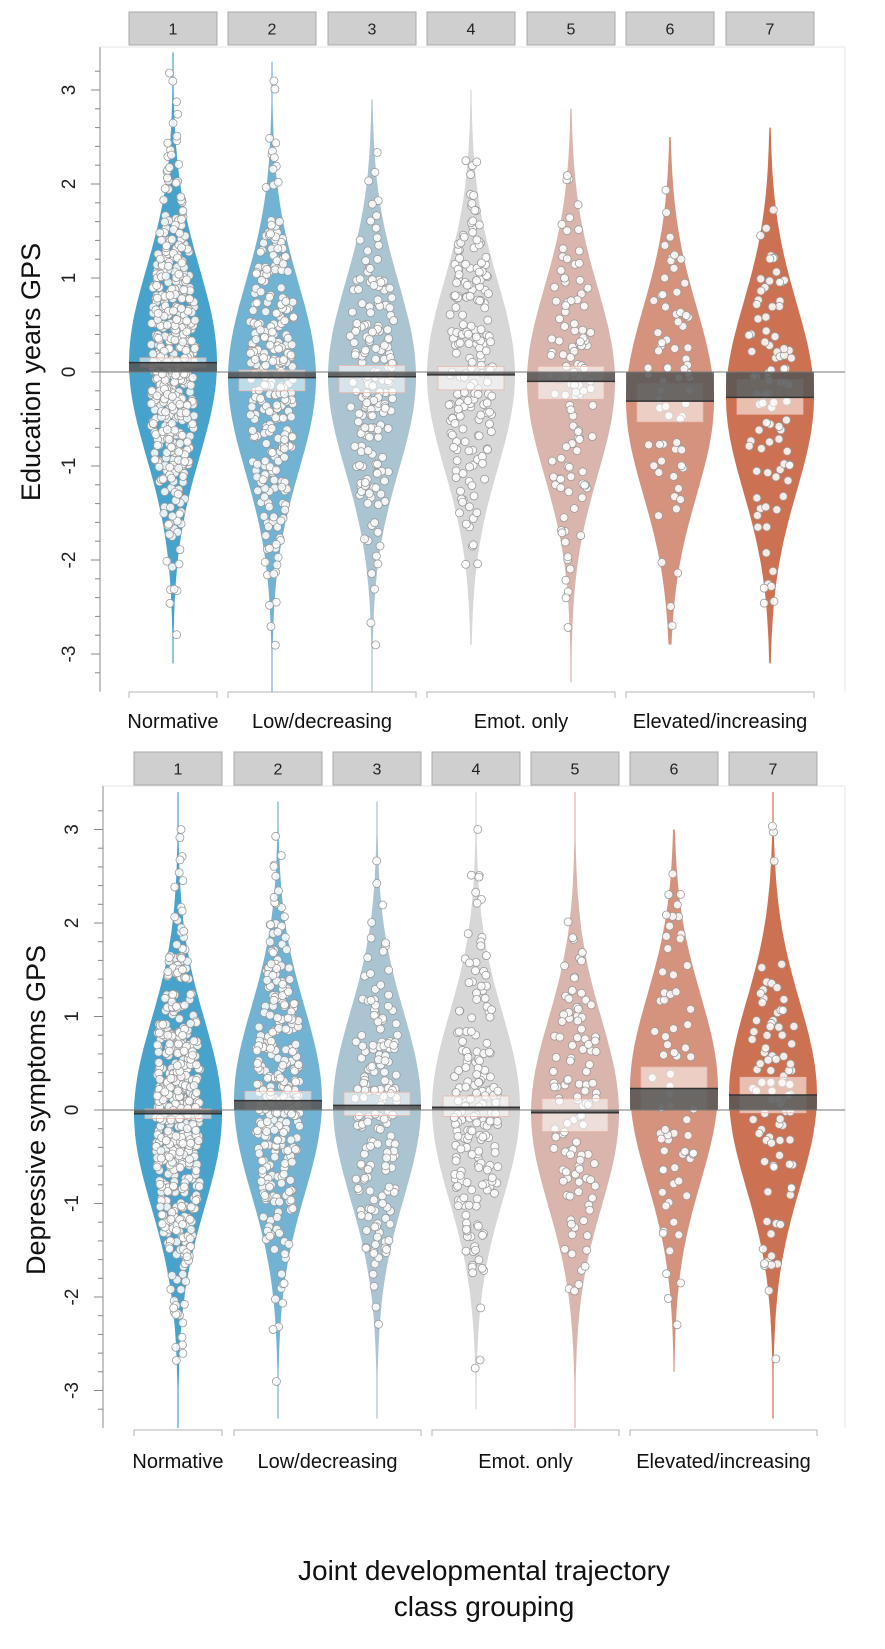 This screenshot has height=1649, width=885. Describe the element at coordinates (278, 768) in the screenshot. I see `class-header-box` at that location.